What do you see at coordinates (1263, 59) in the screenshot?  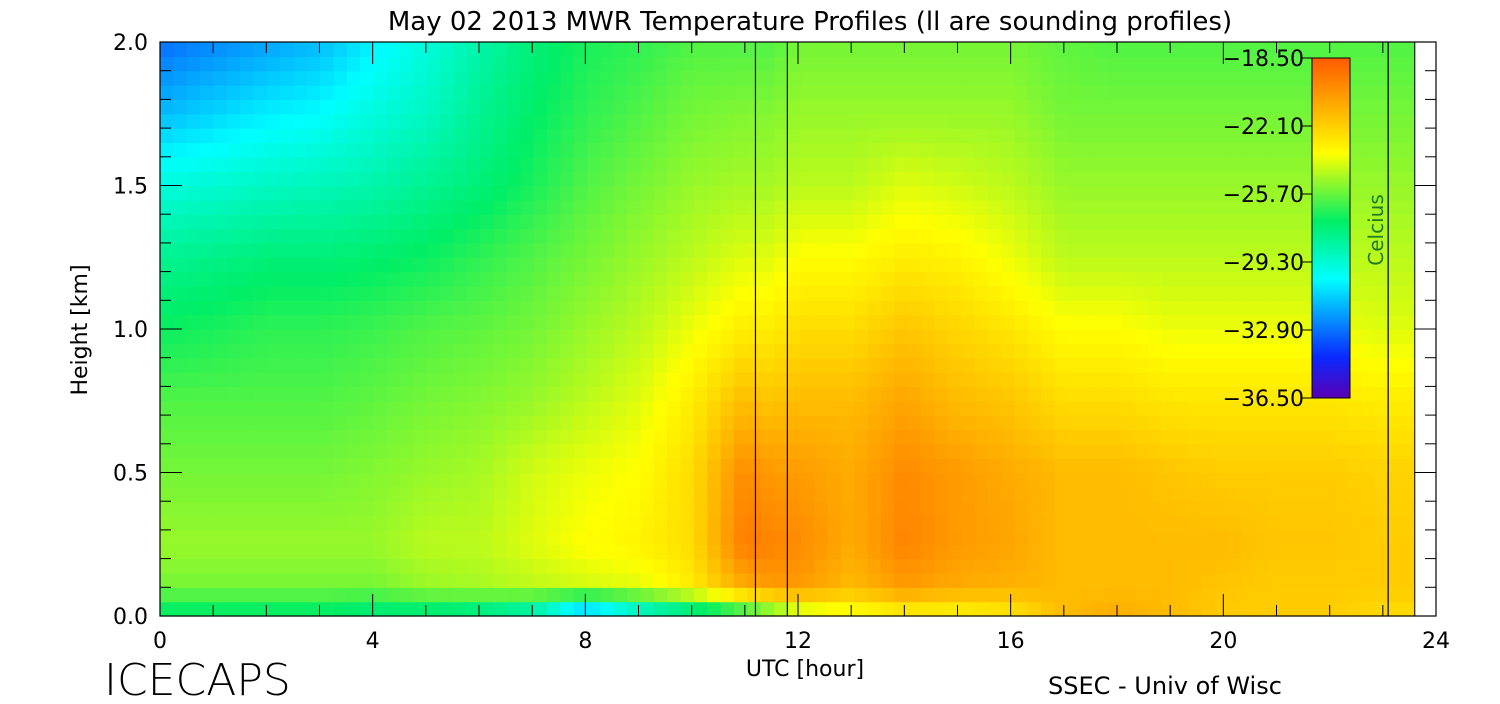 I see `colorbar-tick-label: −18.50` at bounding box center [1263, 59].